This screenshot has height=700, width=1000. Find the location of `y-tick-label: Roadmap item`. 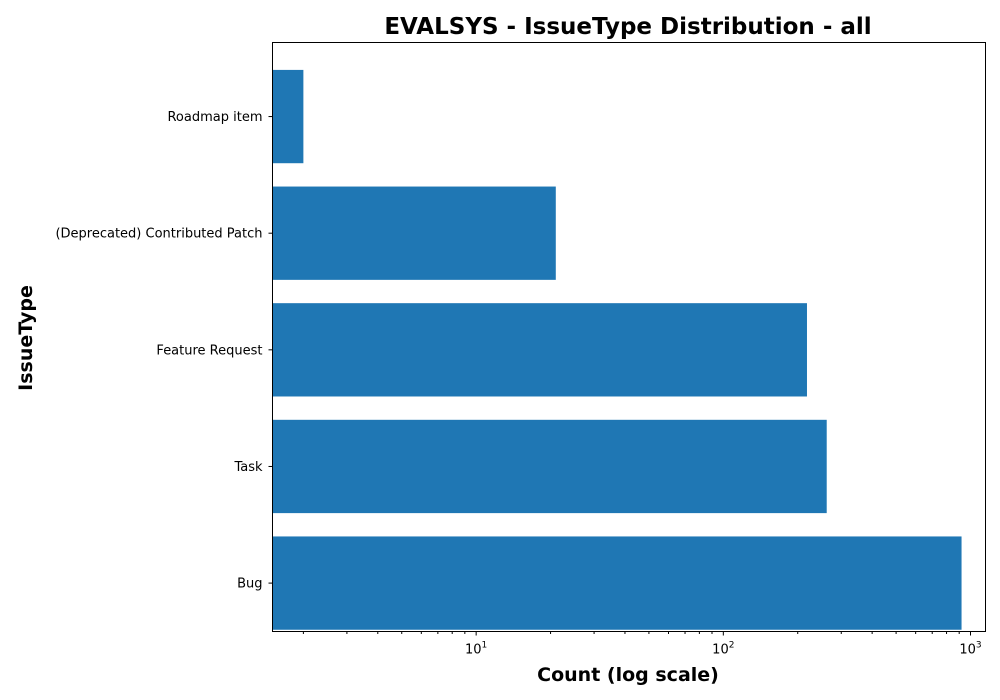

y-tick-label: Roadmap item is located at coordinates (214, 117).